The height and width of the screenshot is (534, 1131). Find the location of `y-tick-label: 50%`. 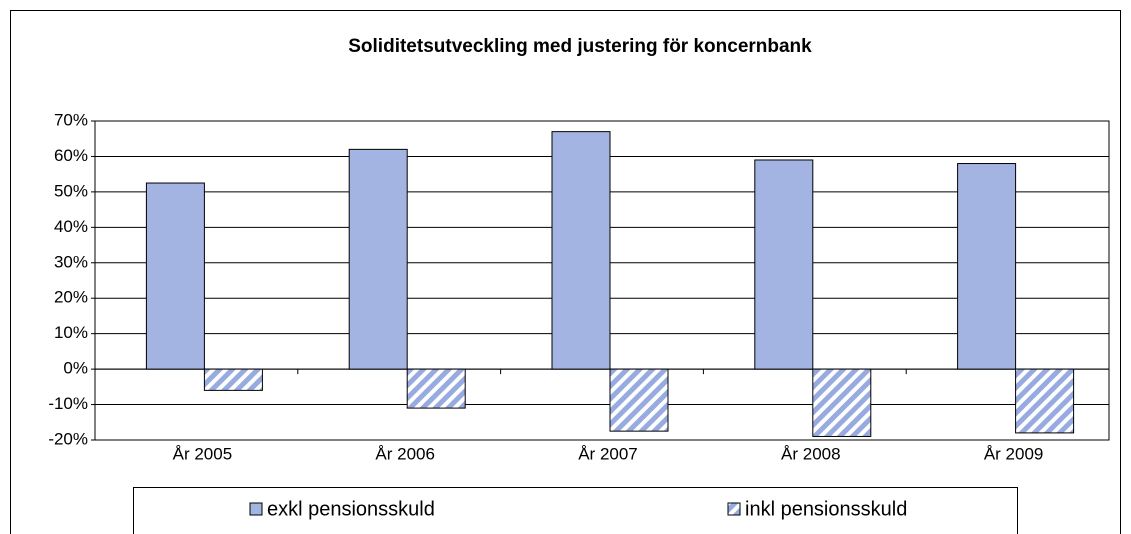

y-tick-label: 50% is located at coordinates (71, 190).